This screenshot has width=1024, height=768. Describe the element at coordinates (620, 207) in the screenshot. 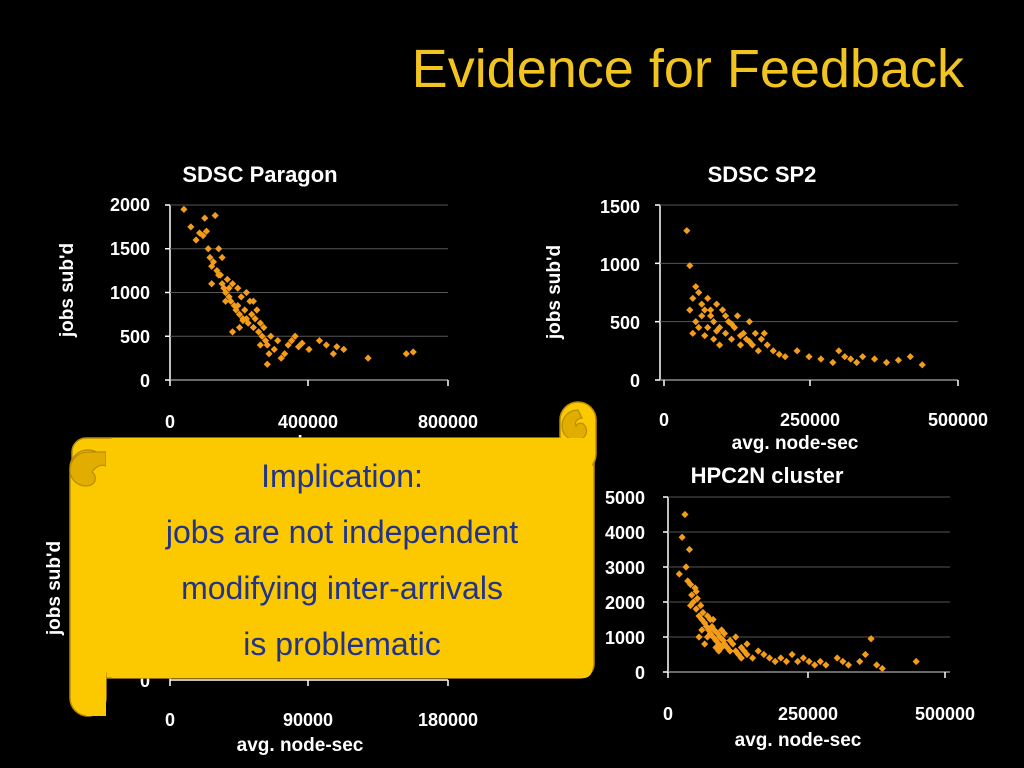

I see `y-tick-label: 1500` at that location.